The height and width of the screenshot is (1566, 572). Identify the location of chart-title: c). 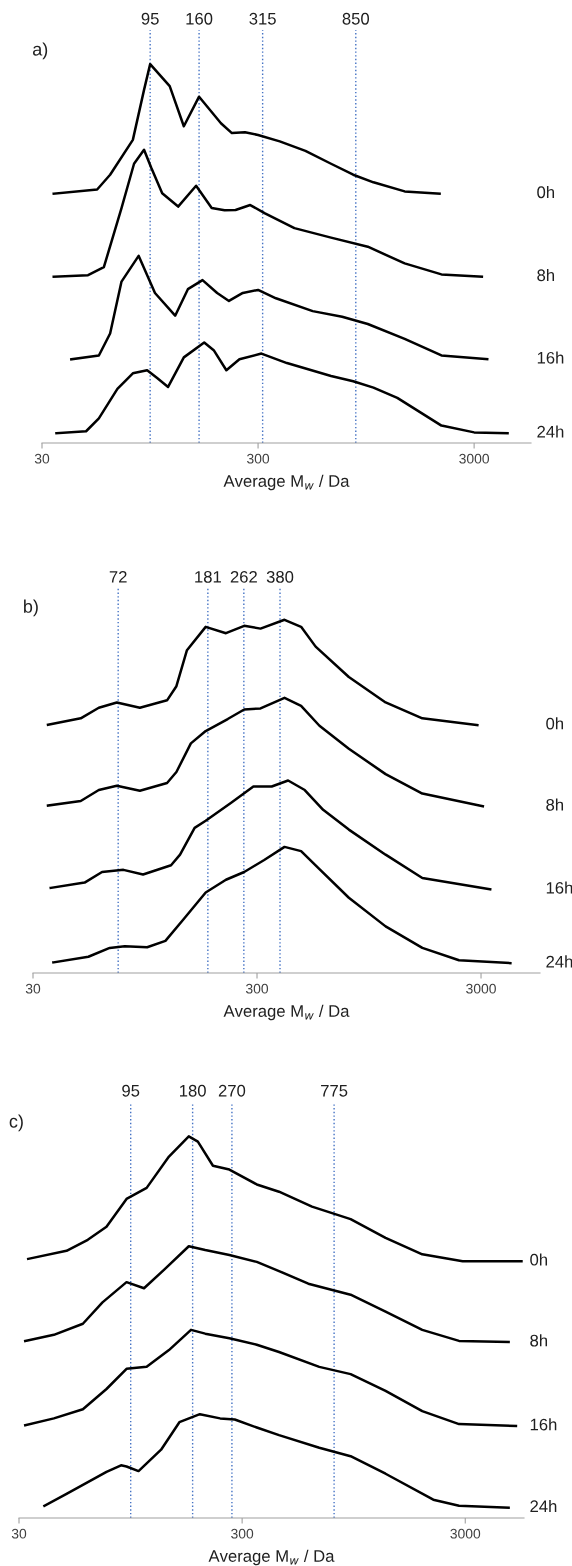
(16, 1123).